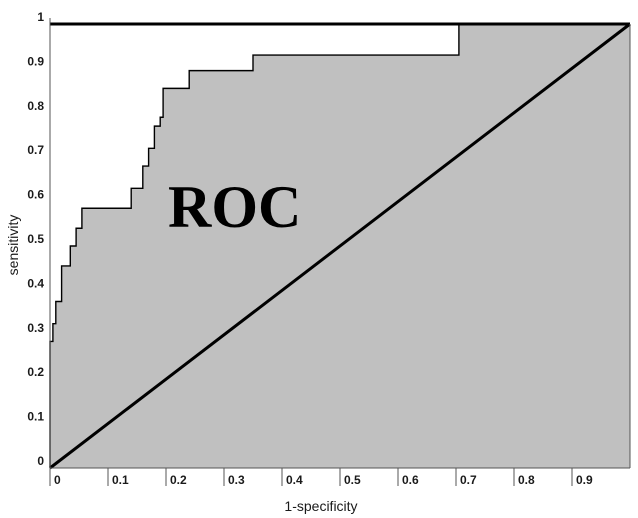 The width and height of the screenshot is (638, 518). What do you see at coordinates (57, 480) in the screenshot?
I see `x-tick-label: 0` at bounding box center [57, 480].